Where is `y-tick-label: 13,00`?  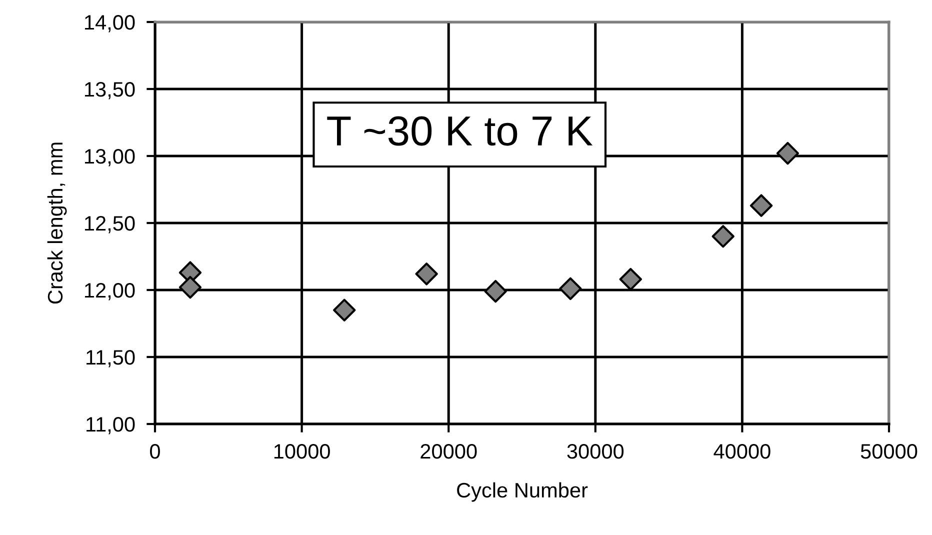
y-tick-label: 13,00 is located at coordinates (110, 157).